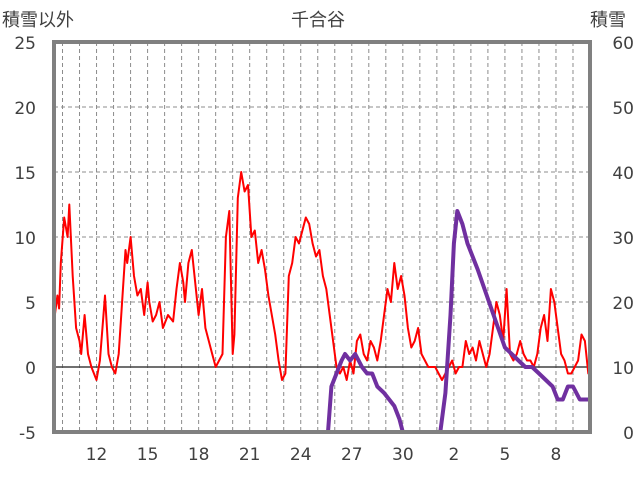 The width and height of the screenshot is (636, 501). Describe the element at coordinates (38, 20) in the screenshot. I see `left-axis-title: 積雪以外` at that location.